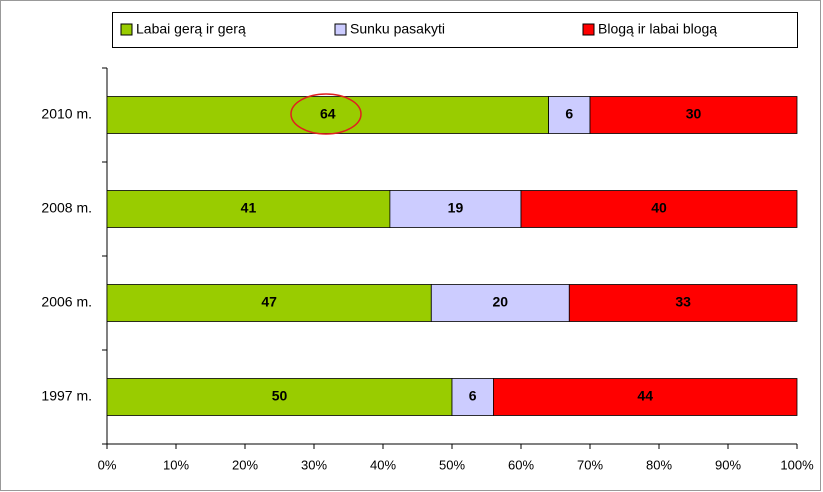 Image resolution: width=823 pixels, height=492 pixels. I want to click on value-label: 19, so click(456, 208).